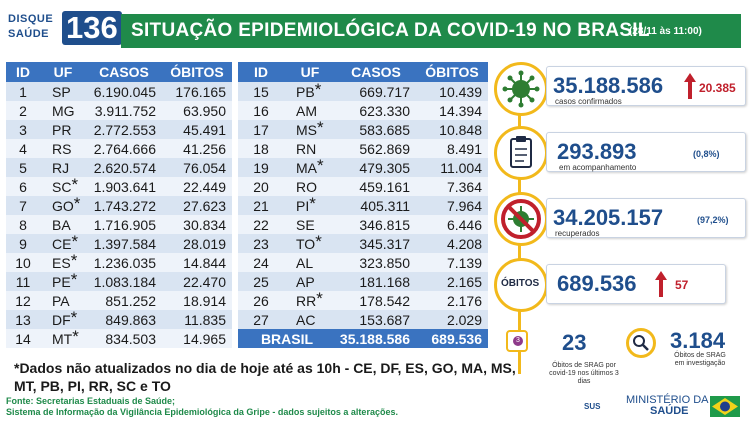  I want to click on cell-obitos: 76.054, so click(197, 167).